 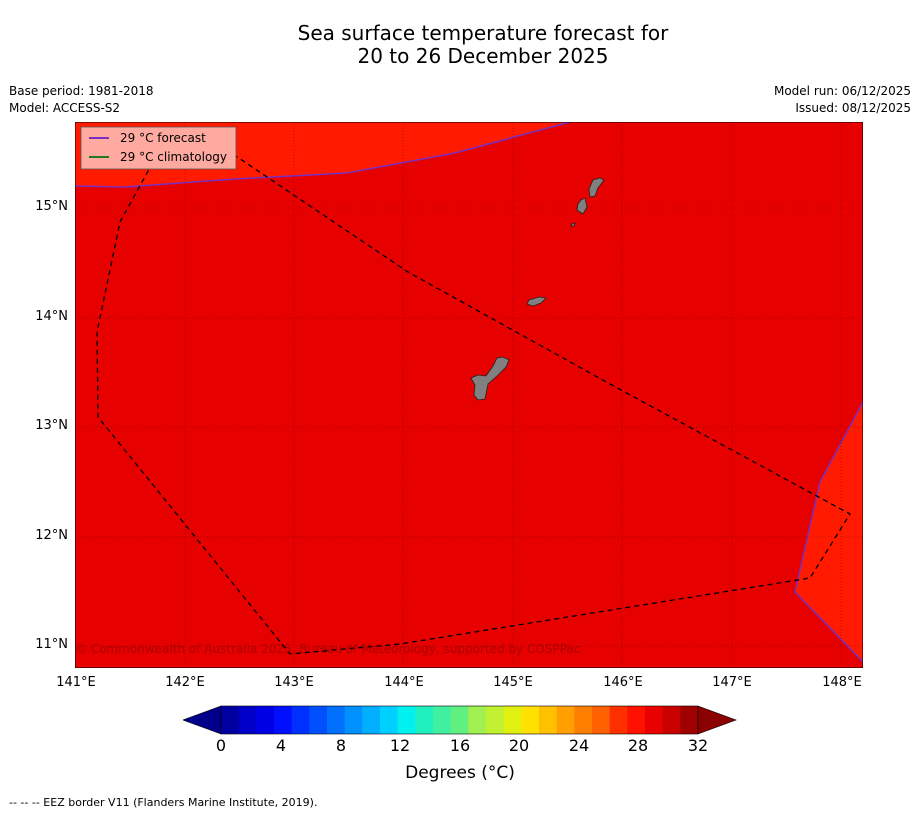 I want to click on forecast-contour-east, so click(x=828, y=532).